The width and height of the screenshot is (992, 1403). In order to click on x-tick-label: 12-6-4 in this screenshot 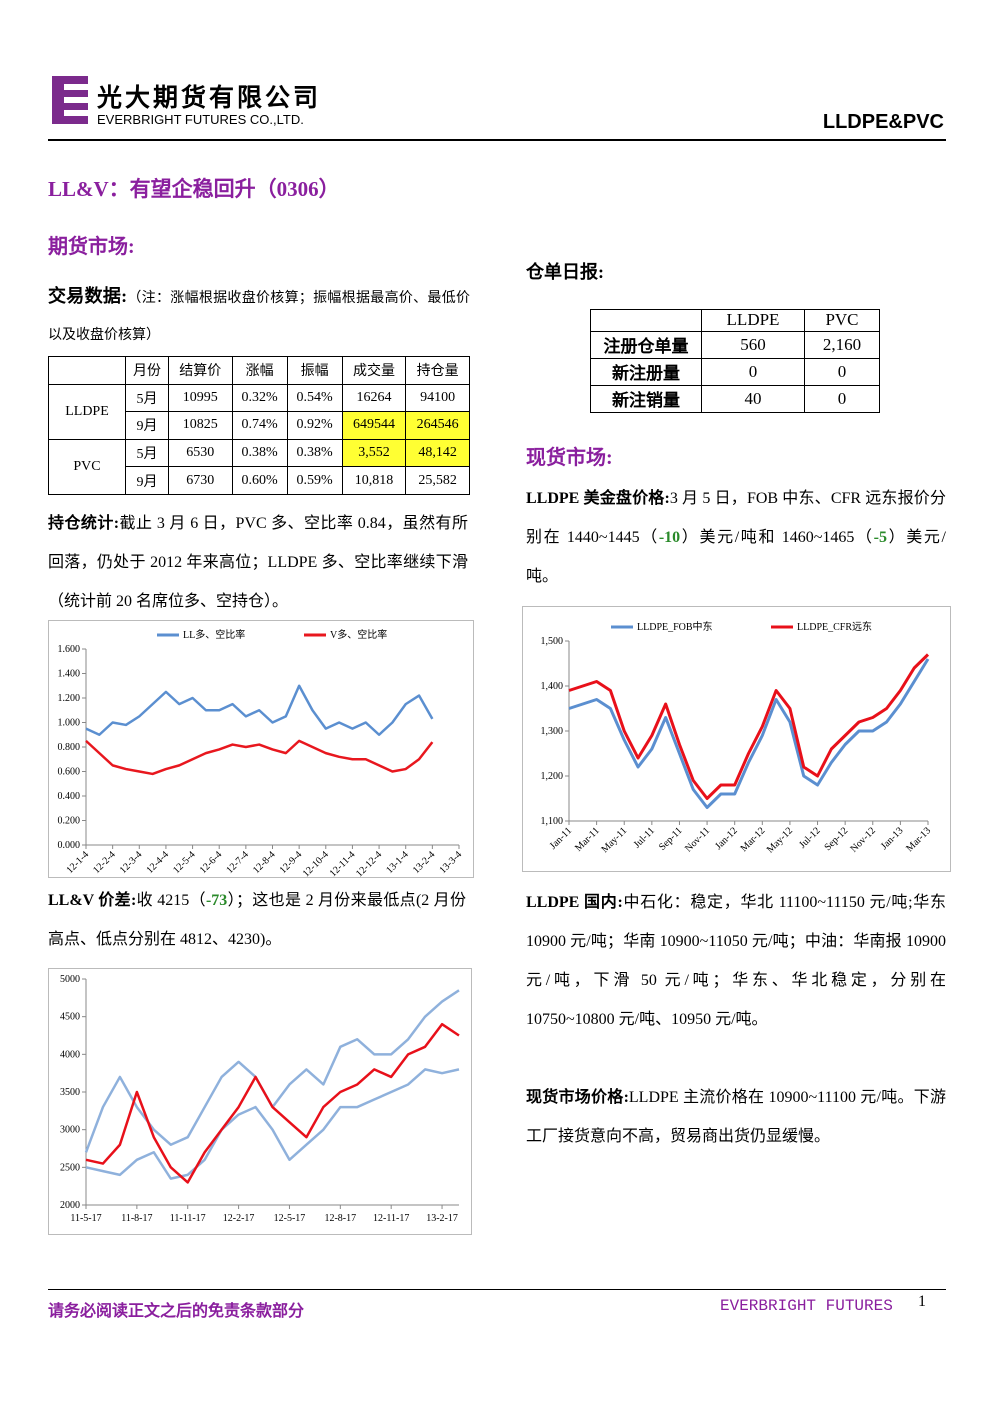, I will do `click(211, 862)`.